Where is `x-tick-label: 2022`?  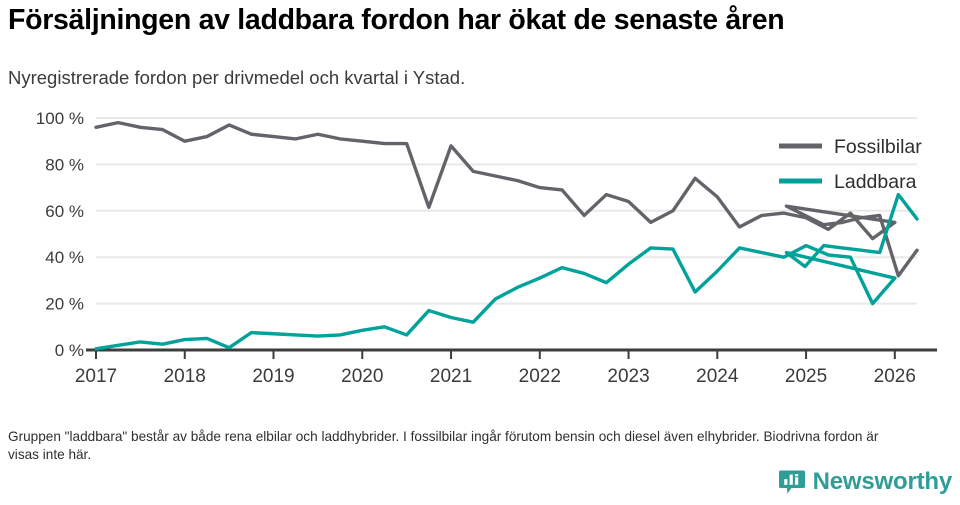
x-tick-label: 2022 is located at coordinates (540, 376).